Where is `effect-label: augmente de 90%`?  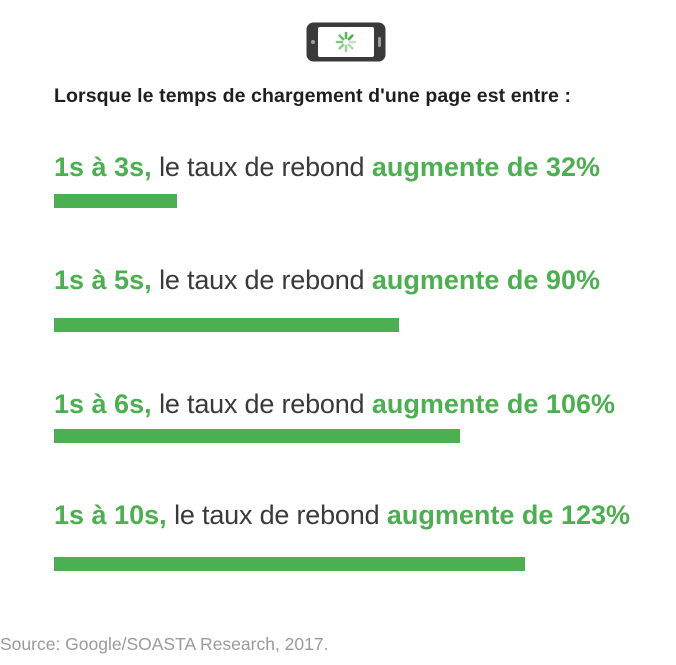 effect-label: augmente de 90% is located at coordinates (485, 280).